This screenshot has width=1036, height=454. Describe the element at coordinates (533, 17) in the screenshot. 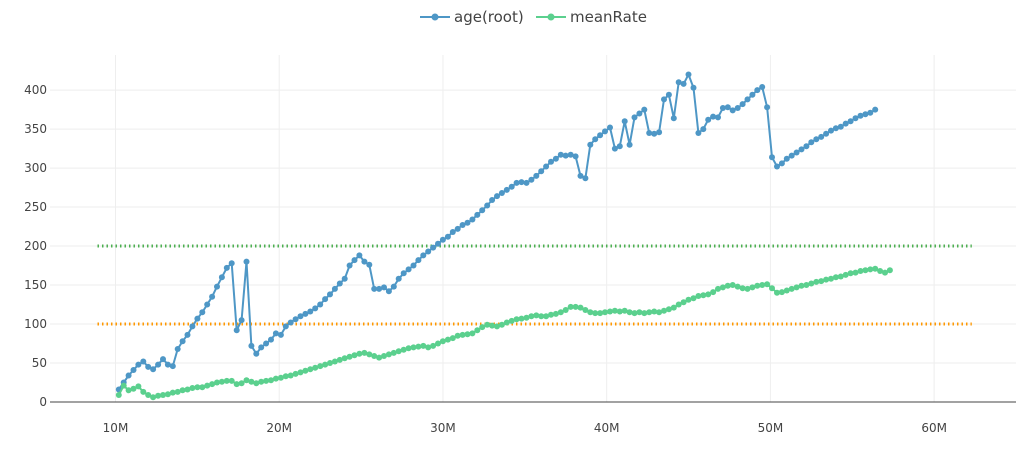

I see `legend: age(root) meanRate` at that location.